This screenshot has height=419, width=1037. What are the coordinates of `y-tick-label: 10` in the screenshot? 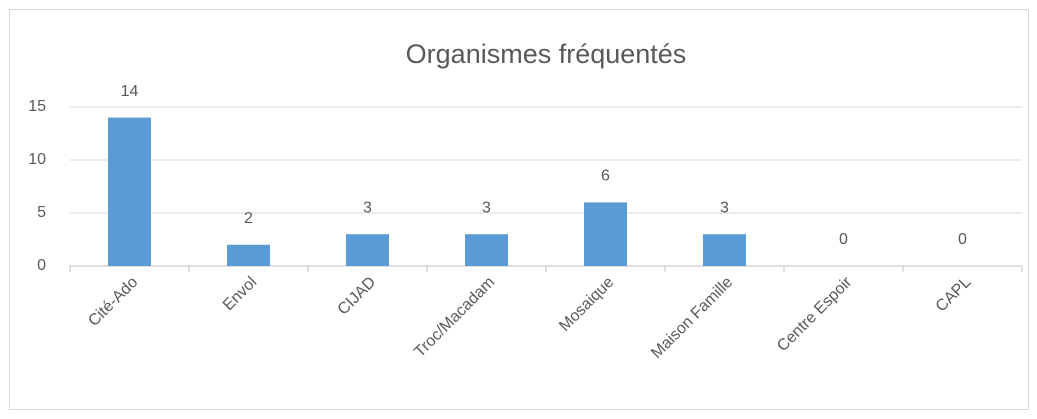 It's located at (37, 159).